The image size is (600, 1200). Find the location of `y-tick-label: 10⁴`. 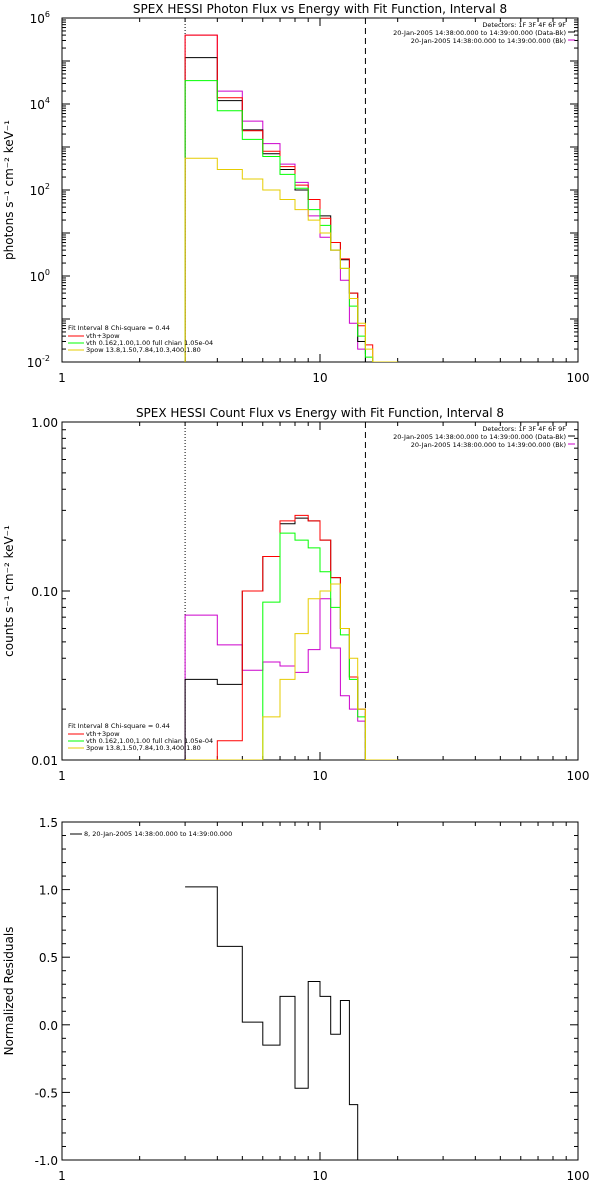

y-tick-label: 10⁴ is located at coordinates (40, 104).